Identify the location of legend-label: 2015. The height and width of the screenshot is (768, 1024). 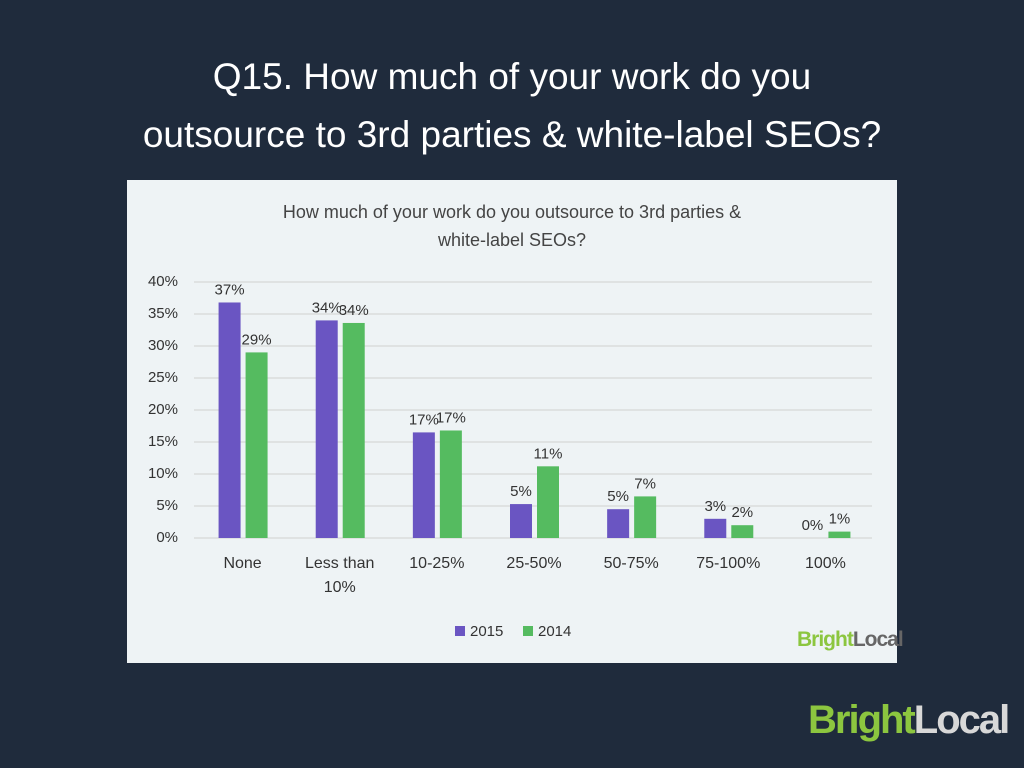
(486, 631).